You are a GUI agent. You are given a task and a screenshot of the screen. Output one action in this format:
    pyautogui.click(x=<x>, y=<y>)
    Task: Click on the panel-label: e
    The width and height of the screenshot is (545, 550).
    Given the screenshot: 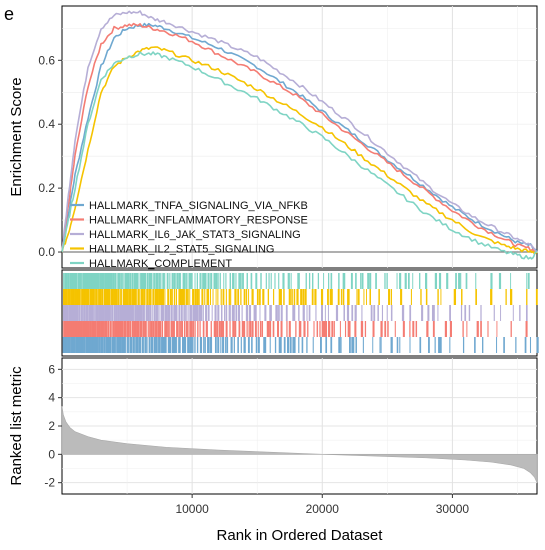 What is the action you would take?
    pyautogui.click(x=9, y=14)
    